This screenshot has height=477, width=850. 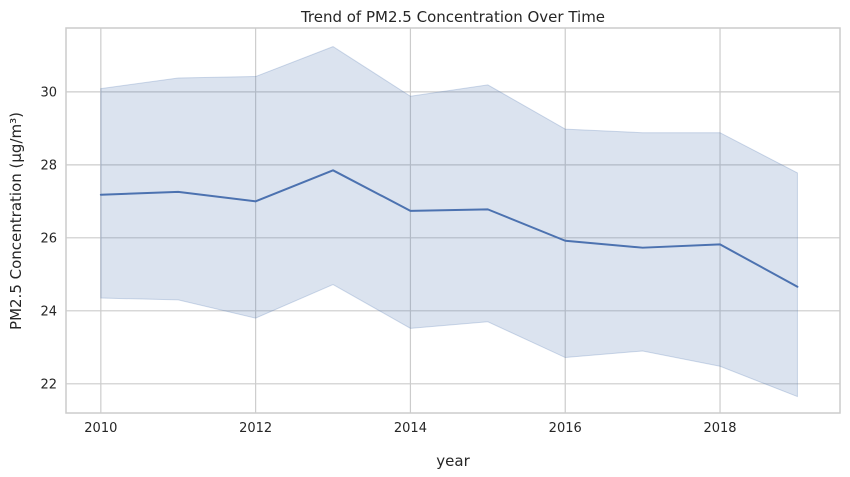 I want to click on x-tick-label: 2012, so click(x=255, y=428).